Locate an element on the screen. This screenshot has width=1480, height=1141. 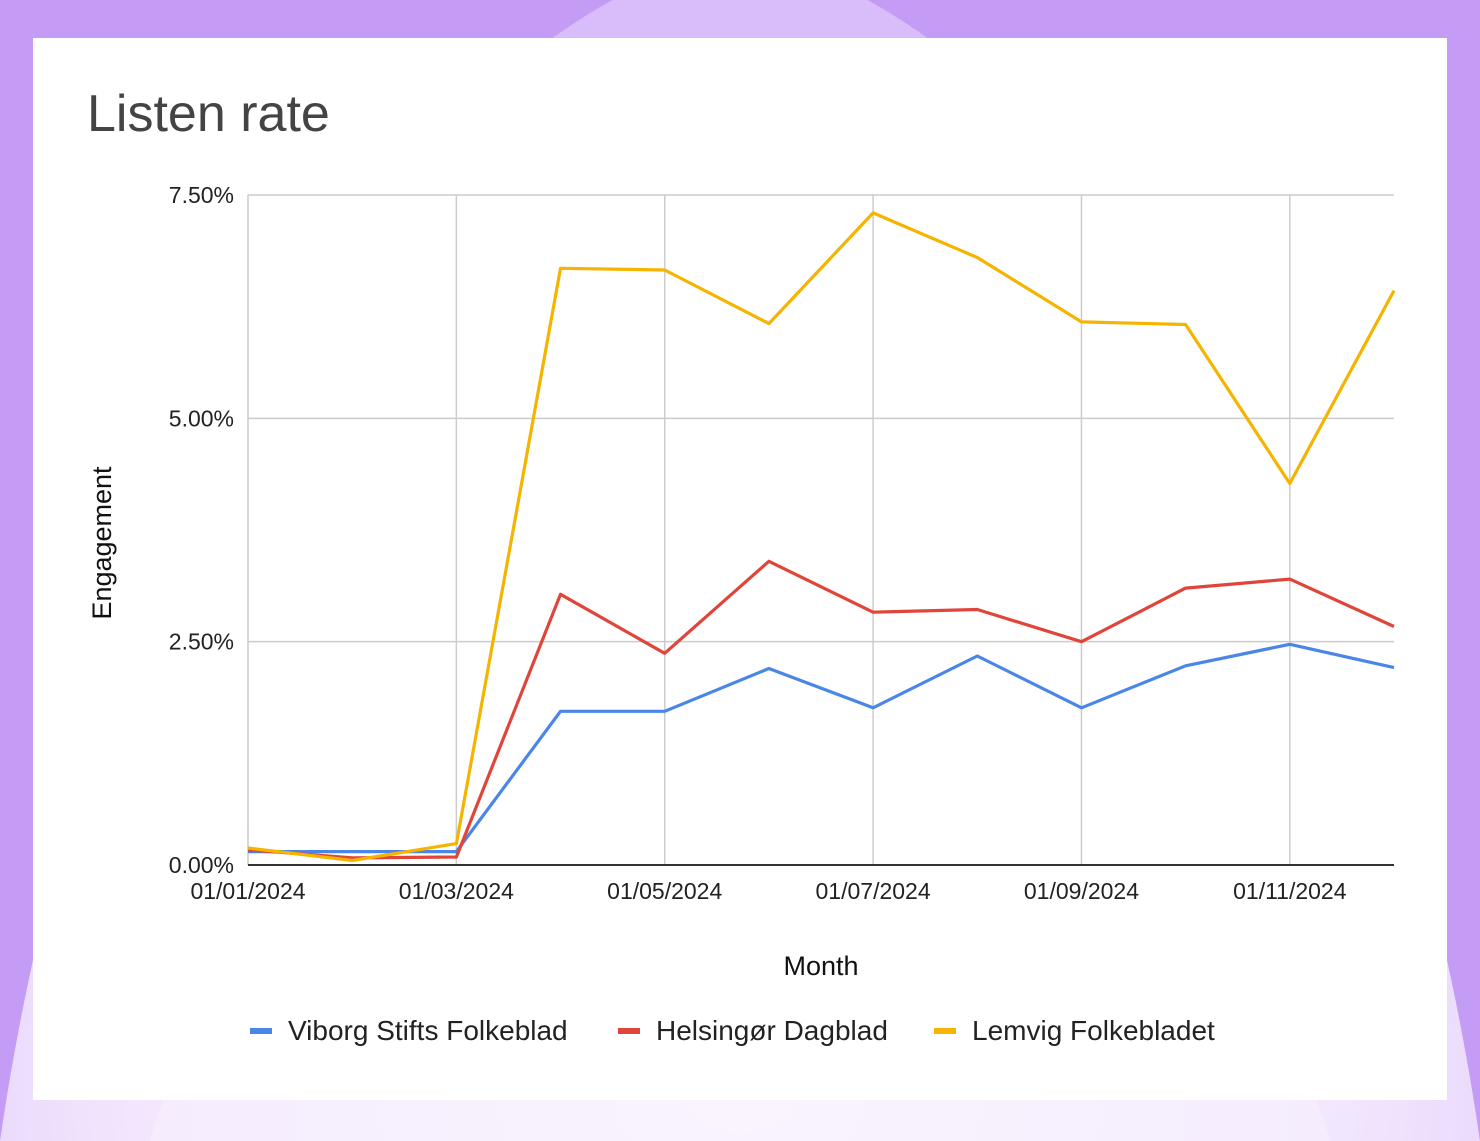
x-tick-label: 01/07/2024 is located at coordinates (873, 891).